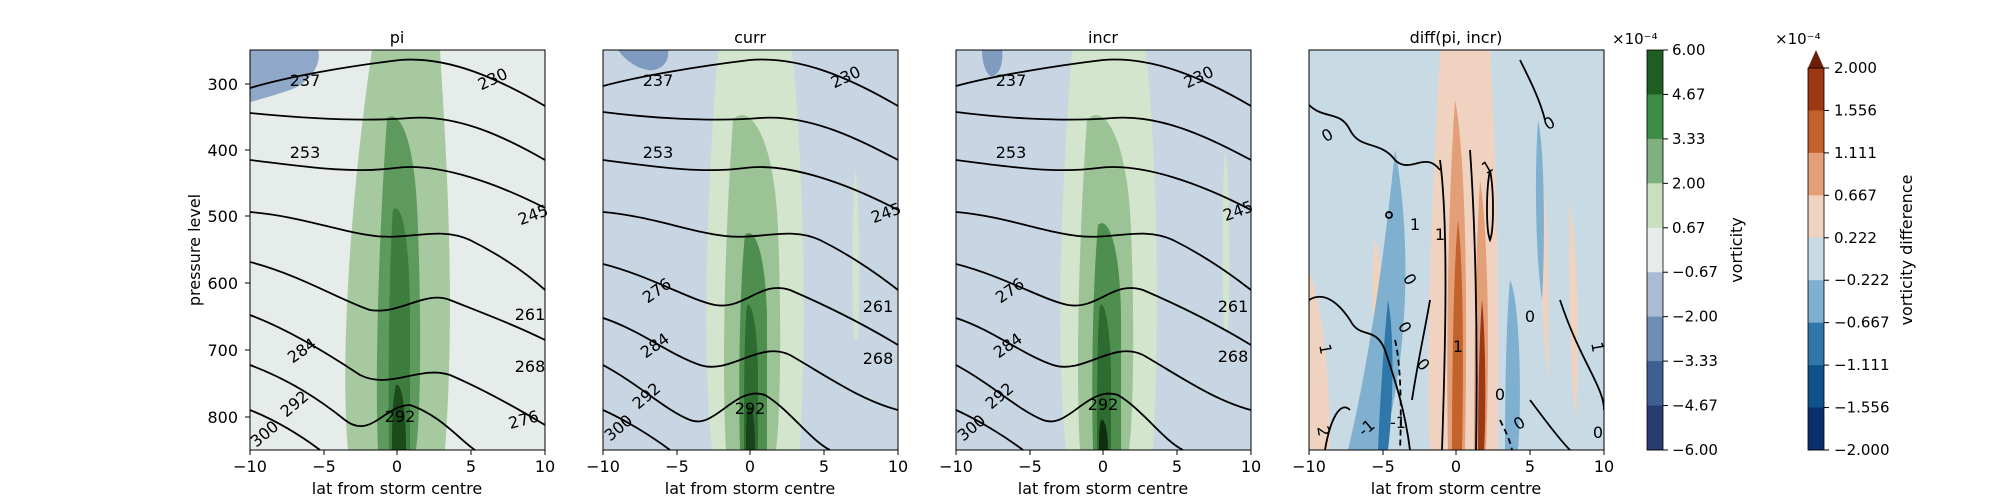  What do you see at coordinates (1695, 406) in the screenshot?
I see `colorbar-tick-label: −4.67` at bounding box center [1695, 406].